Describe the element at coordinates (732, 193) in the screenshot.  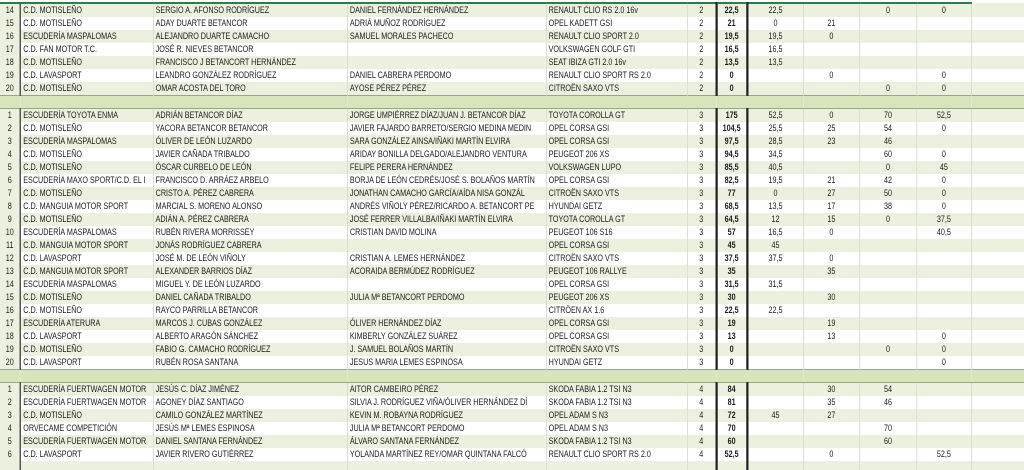
I see `total-points-cell: 77` at that location.